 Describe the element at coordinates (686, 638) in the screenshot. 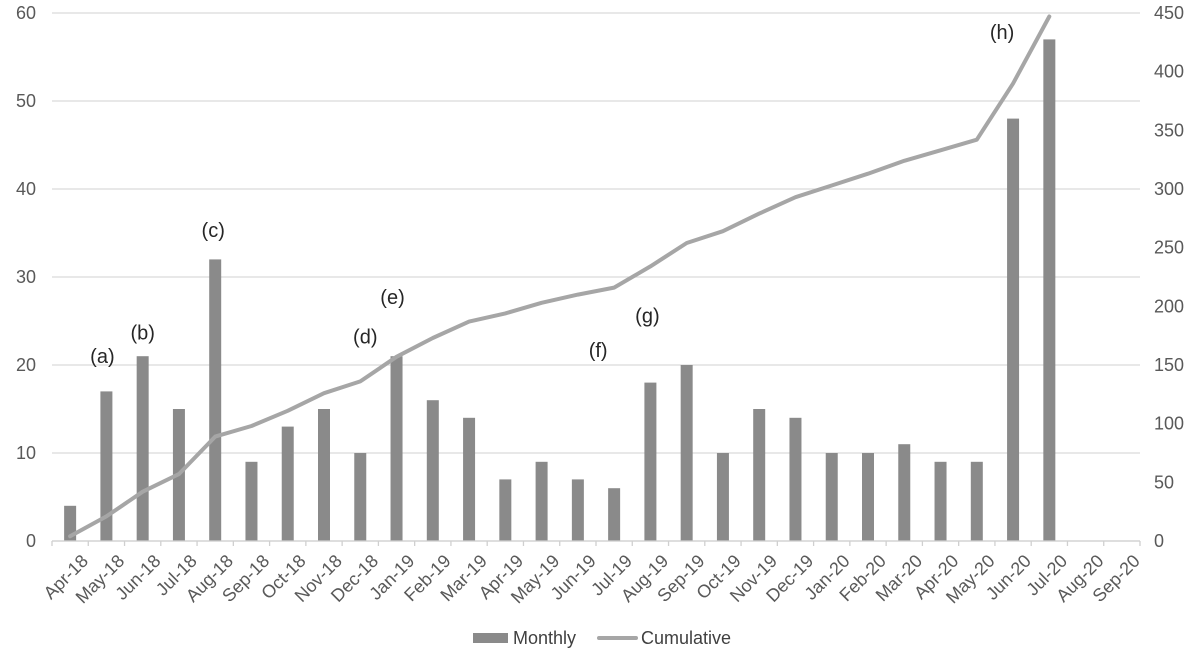

I see `legend-cumulative-label: Cumulative` at that location.